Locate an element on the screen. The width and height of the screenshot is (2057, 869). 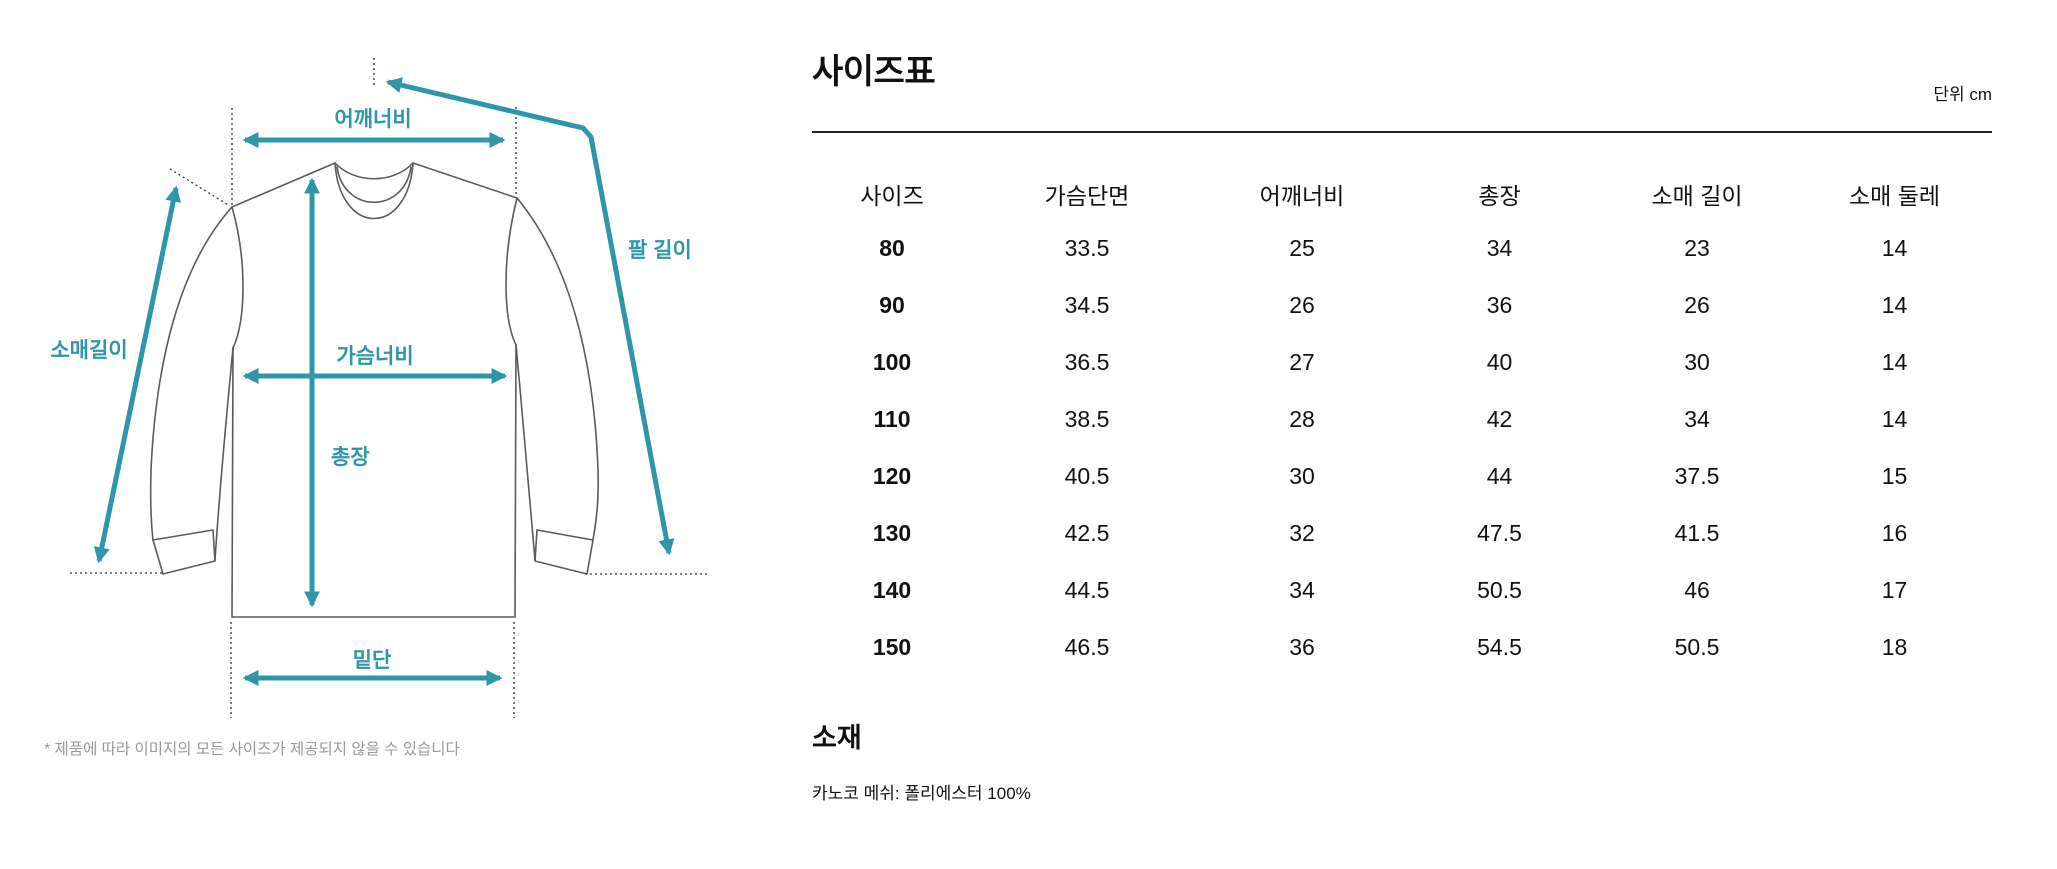
sleeve-length-cell: 23 is located at coordinates (1697, 248).